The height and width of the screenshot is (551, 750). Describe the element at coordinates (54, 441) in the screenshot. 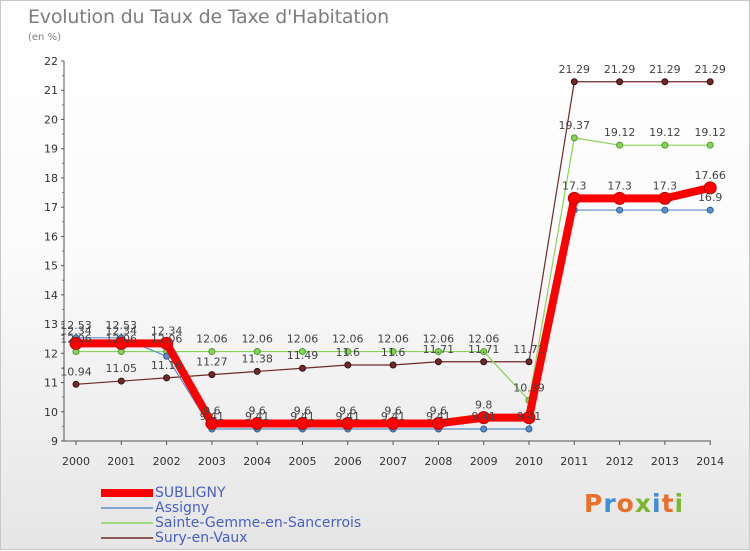

I see `y-tick-label: 9` at that location.